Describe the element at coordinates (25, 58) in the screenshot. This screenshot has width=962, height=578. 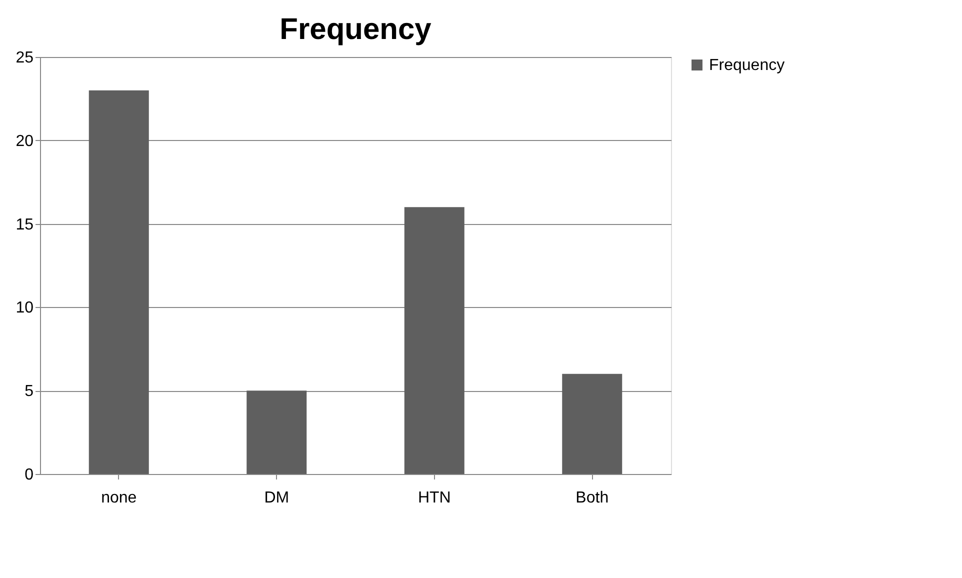
I see `y-tick-label: 25` at that location.